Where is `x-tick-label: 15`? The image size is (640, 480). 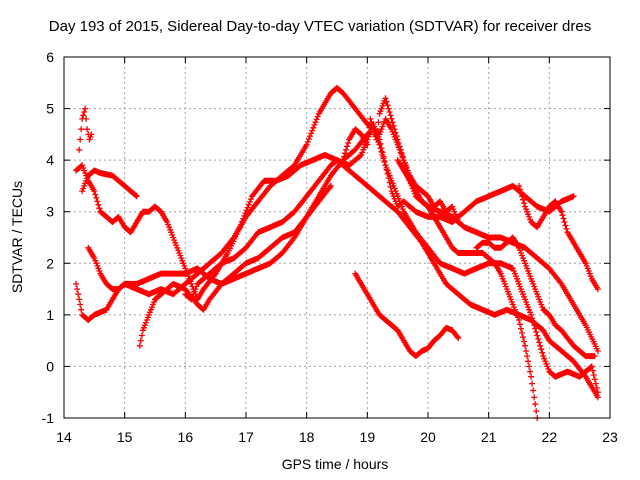
x-tick-label: 15 is located at coordinates (125, 437).